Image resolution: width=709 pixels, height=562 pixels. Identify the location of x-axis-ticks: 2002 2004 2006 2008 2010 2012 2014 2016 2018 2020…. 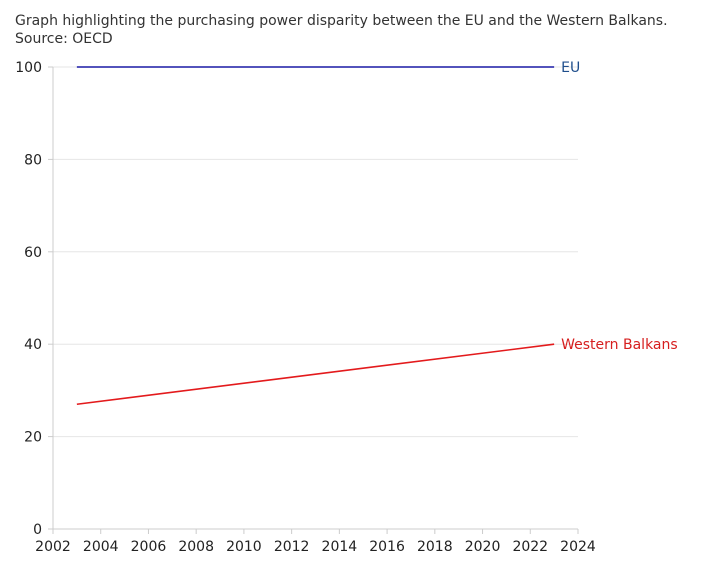
(315, 542).